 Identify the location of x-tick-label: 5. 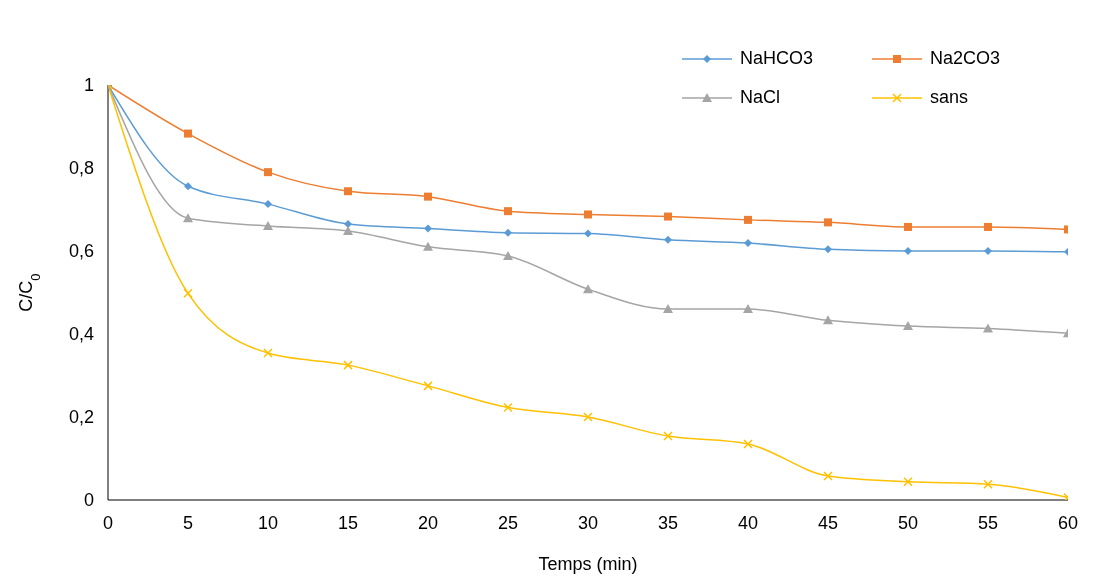
(188, 522).